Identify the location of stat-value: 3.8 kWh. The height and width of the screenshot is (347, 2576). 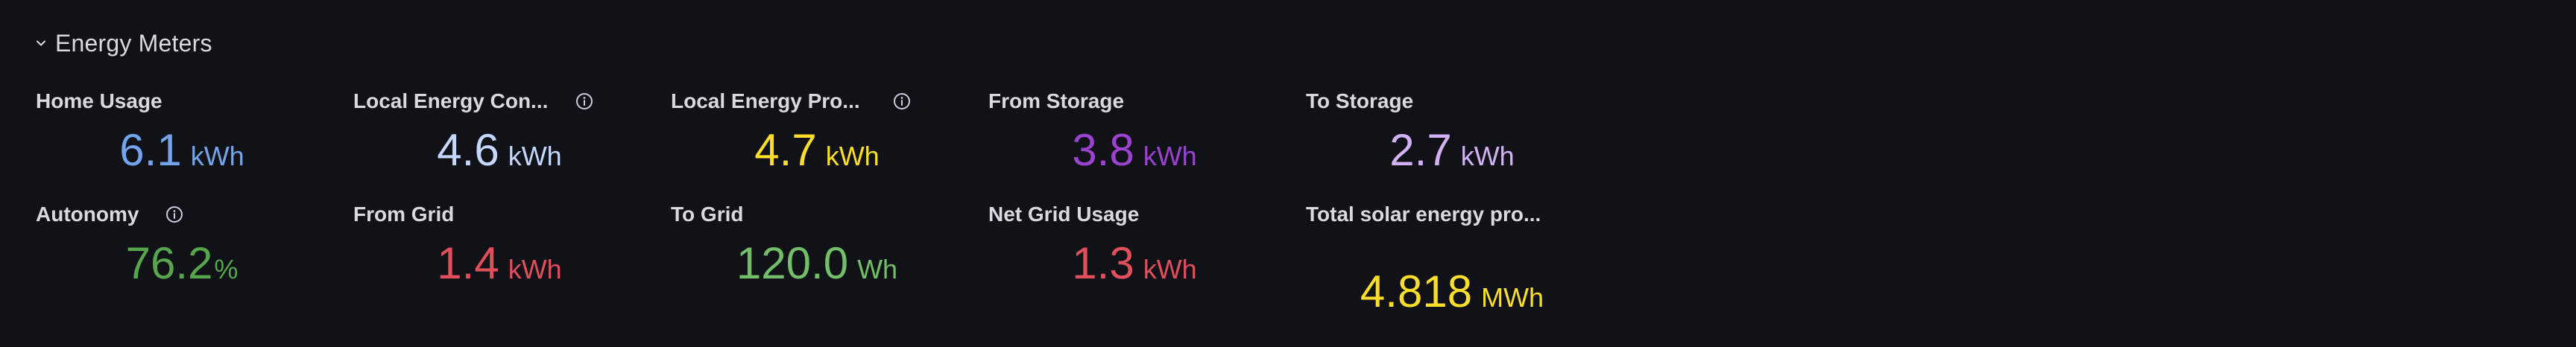
(1134, 150).